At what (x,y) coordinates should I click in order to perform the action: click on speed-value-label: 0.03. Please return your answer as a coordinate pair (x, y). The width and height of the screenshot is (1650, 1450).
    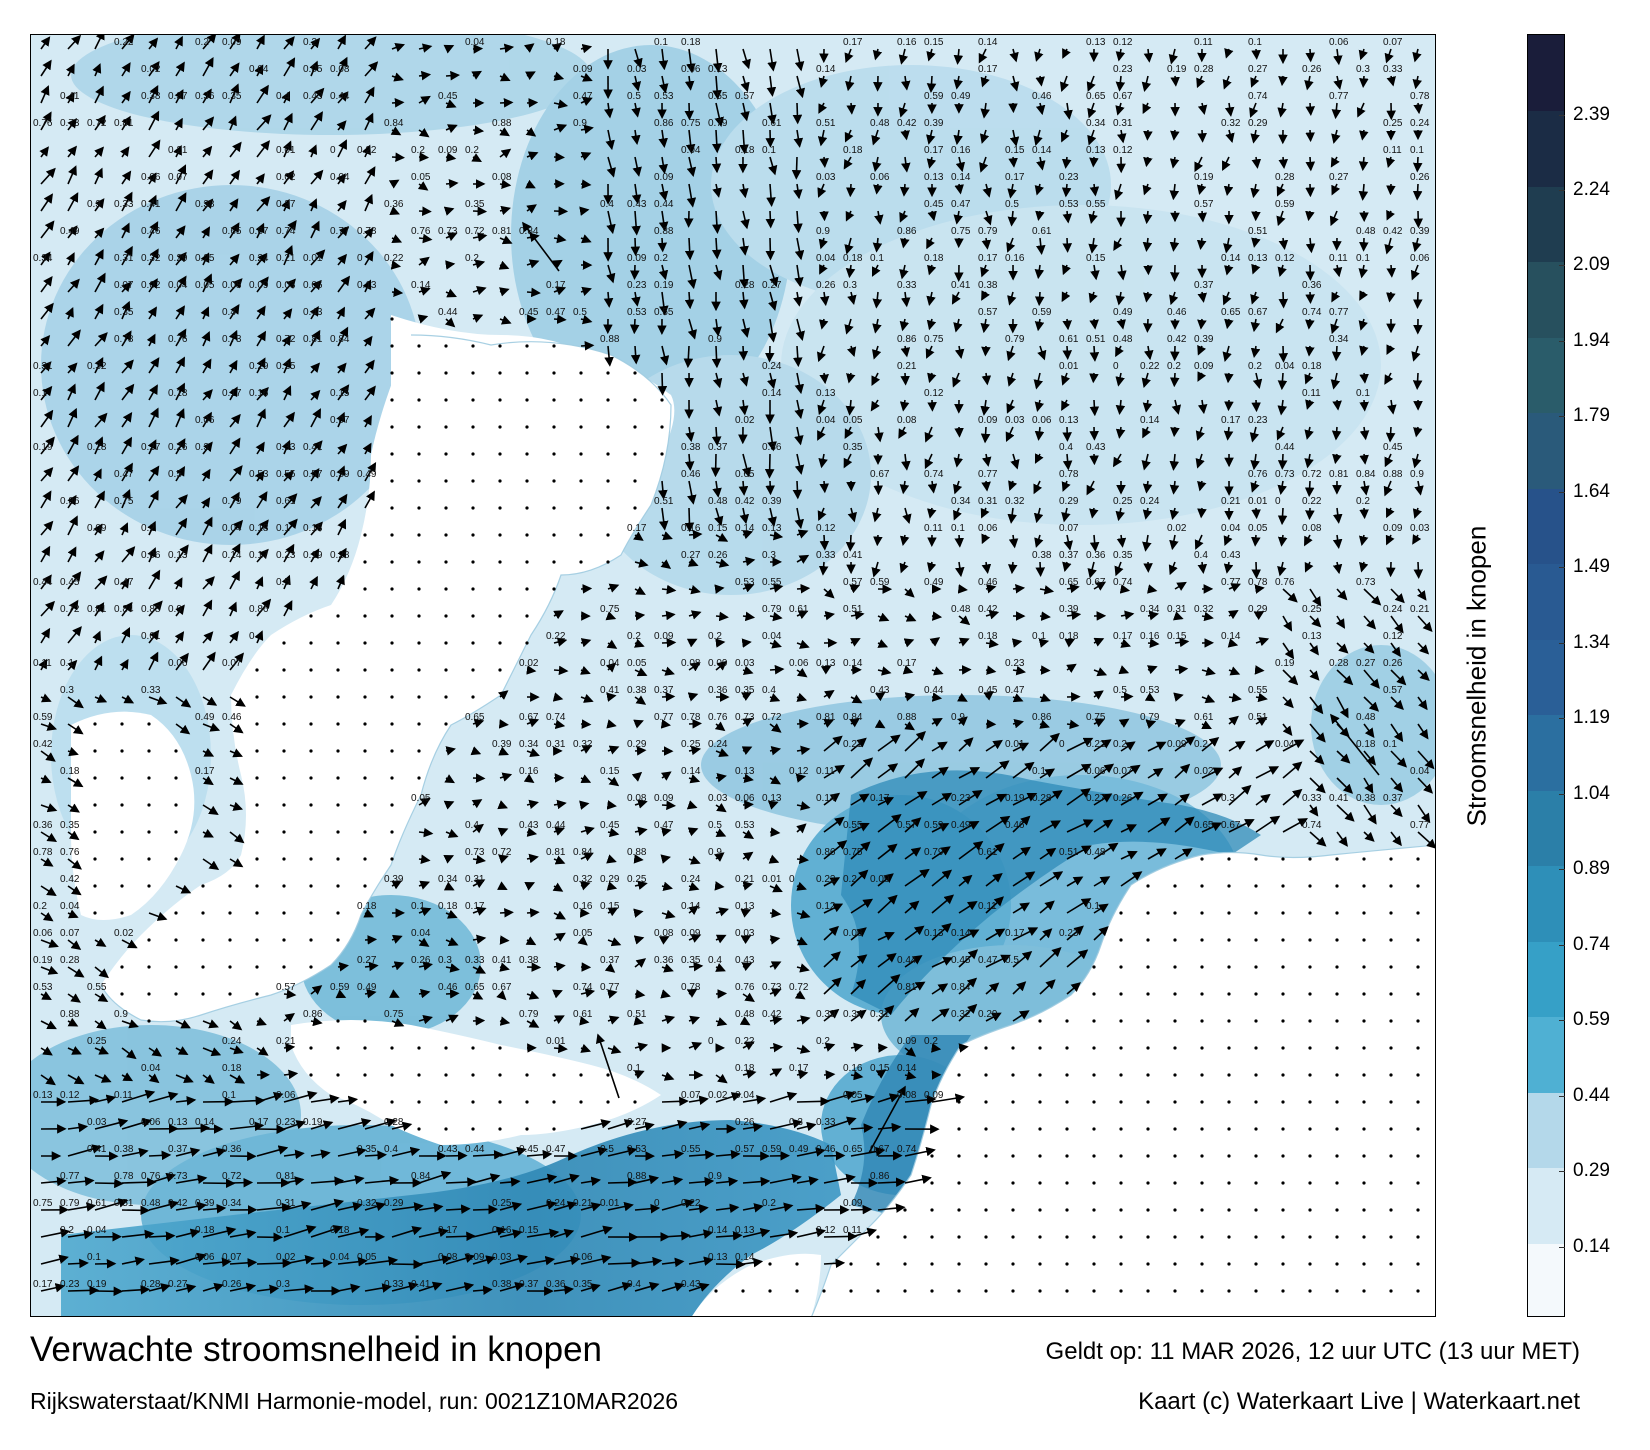
    Looking at the image, I should click on (286, 285).